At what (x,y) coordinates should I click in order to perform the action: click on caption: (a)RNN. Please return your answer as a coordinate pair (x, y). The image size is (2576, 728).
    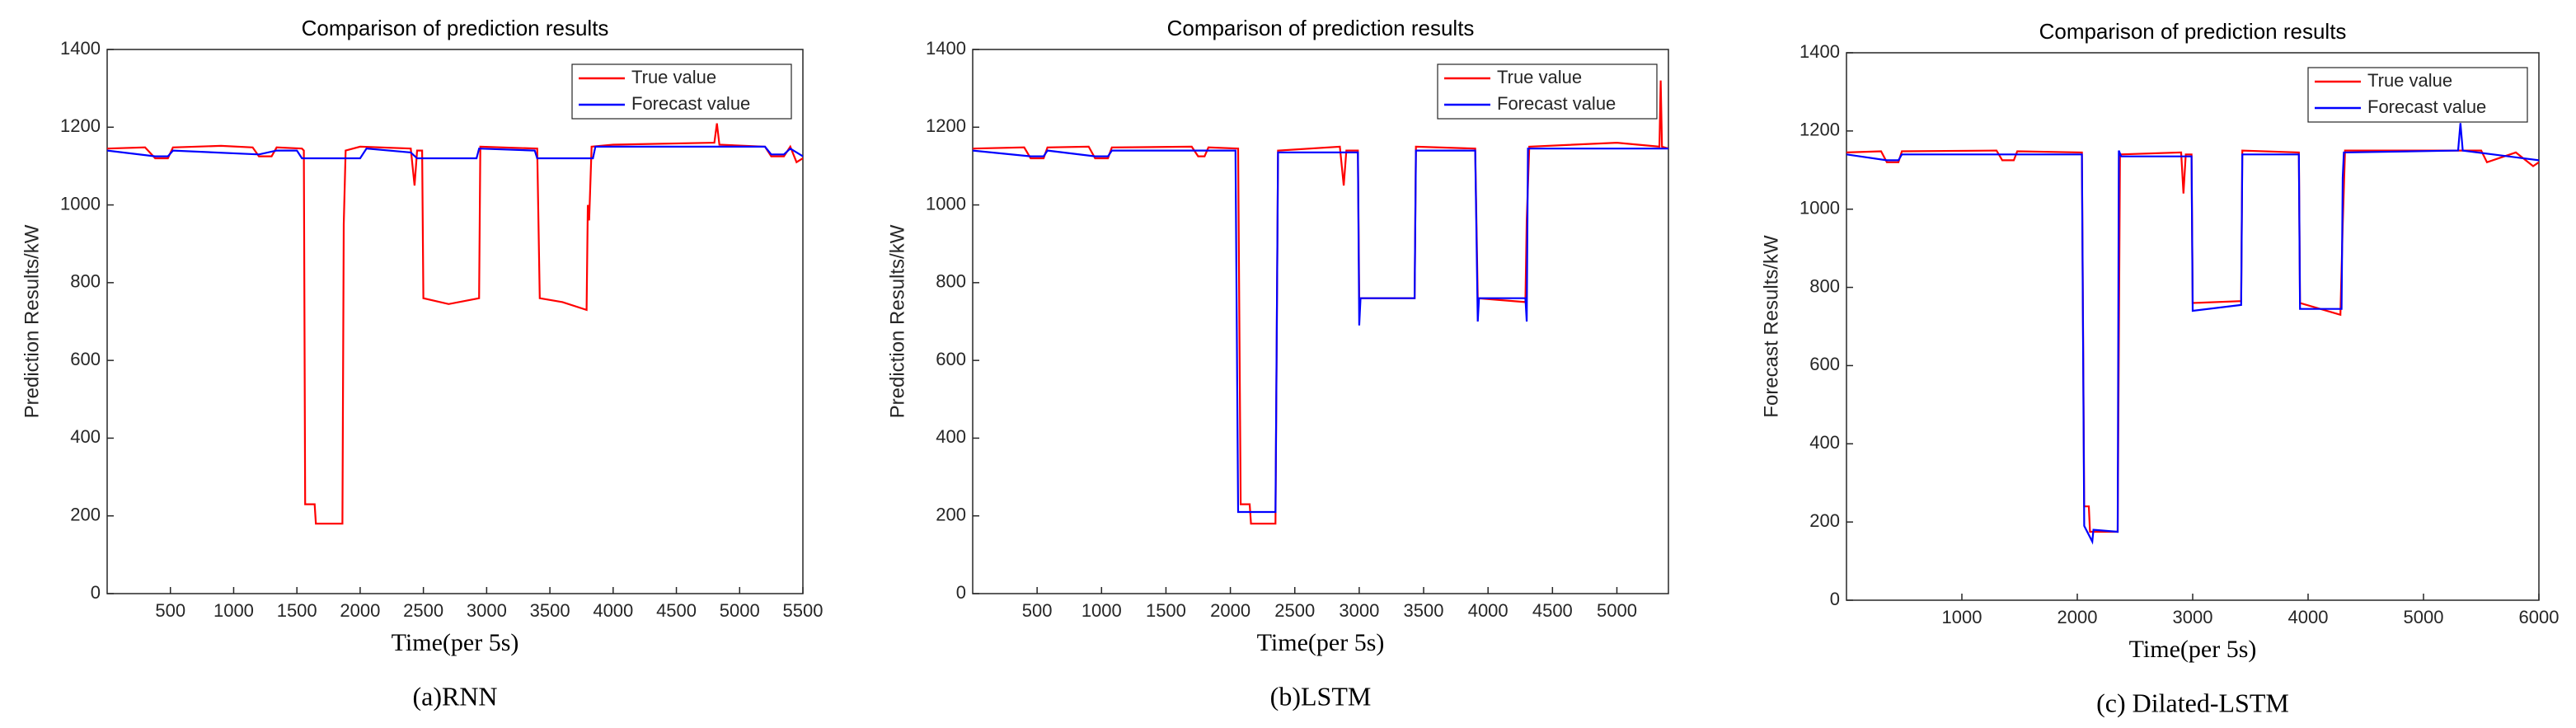
    Looking at the image, I should click on (454, 696).